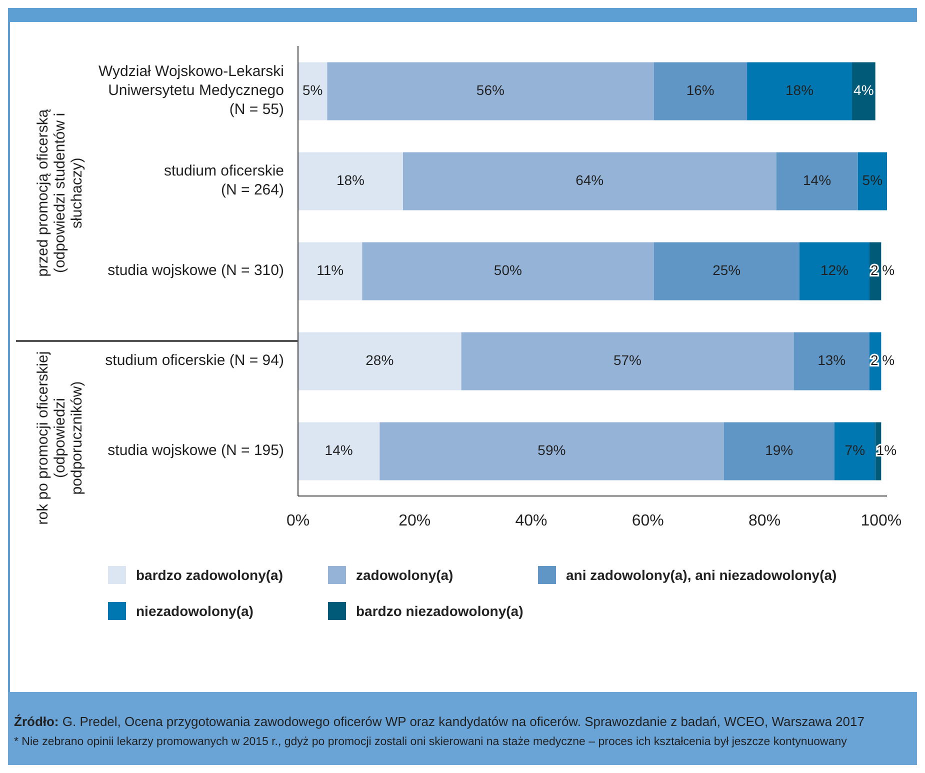 The image size is (925, 773). What do you see at coordinates (191, 90) in the screenshot?
I see `y-tick-label: Wydział Wojskowo-Lekarski Uniwersytetu Medycznego (N = 55)` at bounding box center [191, 90].